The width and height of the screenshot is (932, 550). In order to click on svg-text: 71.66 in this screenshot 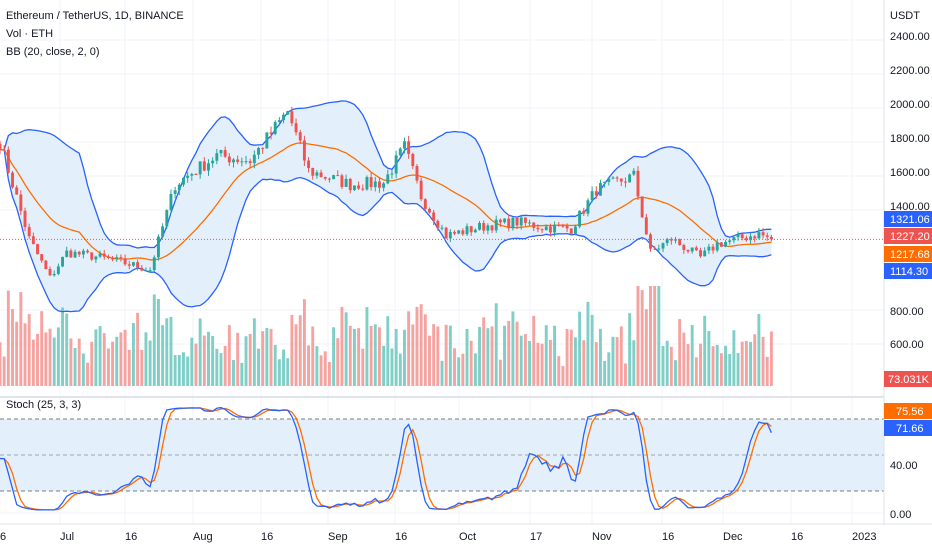, I will do `click(910, 429)`.